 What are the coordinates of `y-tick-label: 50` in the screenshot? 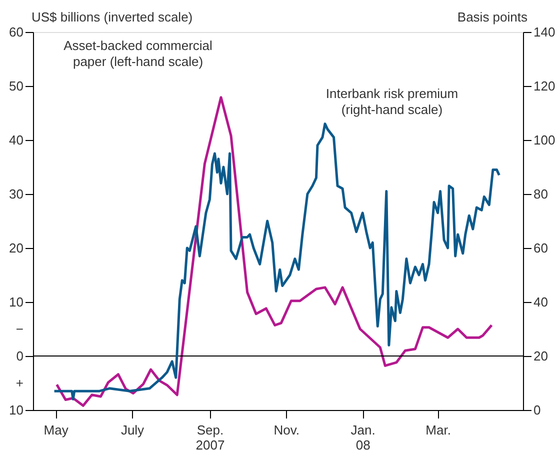 It's located at (16, 86).